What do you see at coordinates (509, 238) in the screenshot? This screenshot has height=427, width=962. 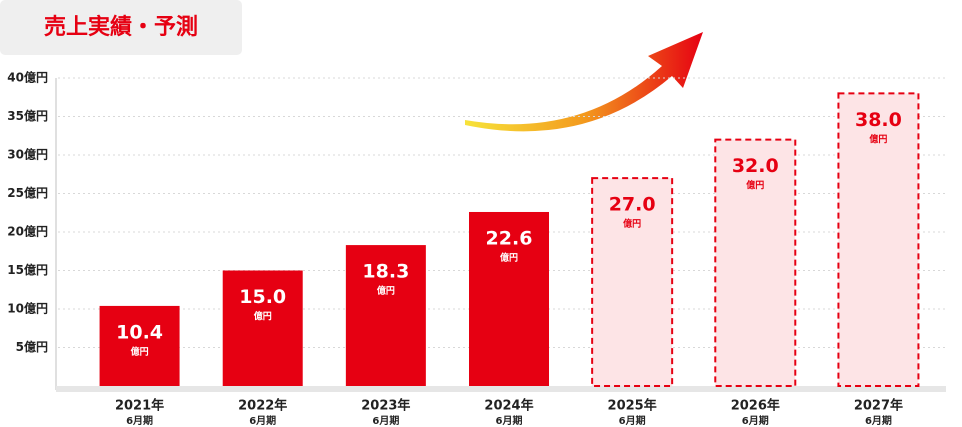 I see `value-label: 22.6` at bounding box center [509, 238].